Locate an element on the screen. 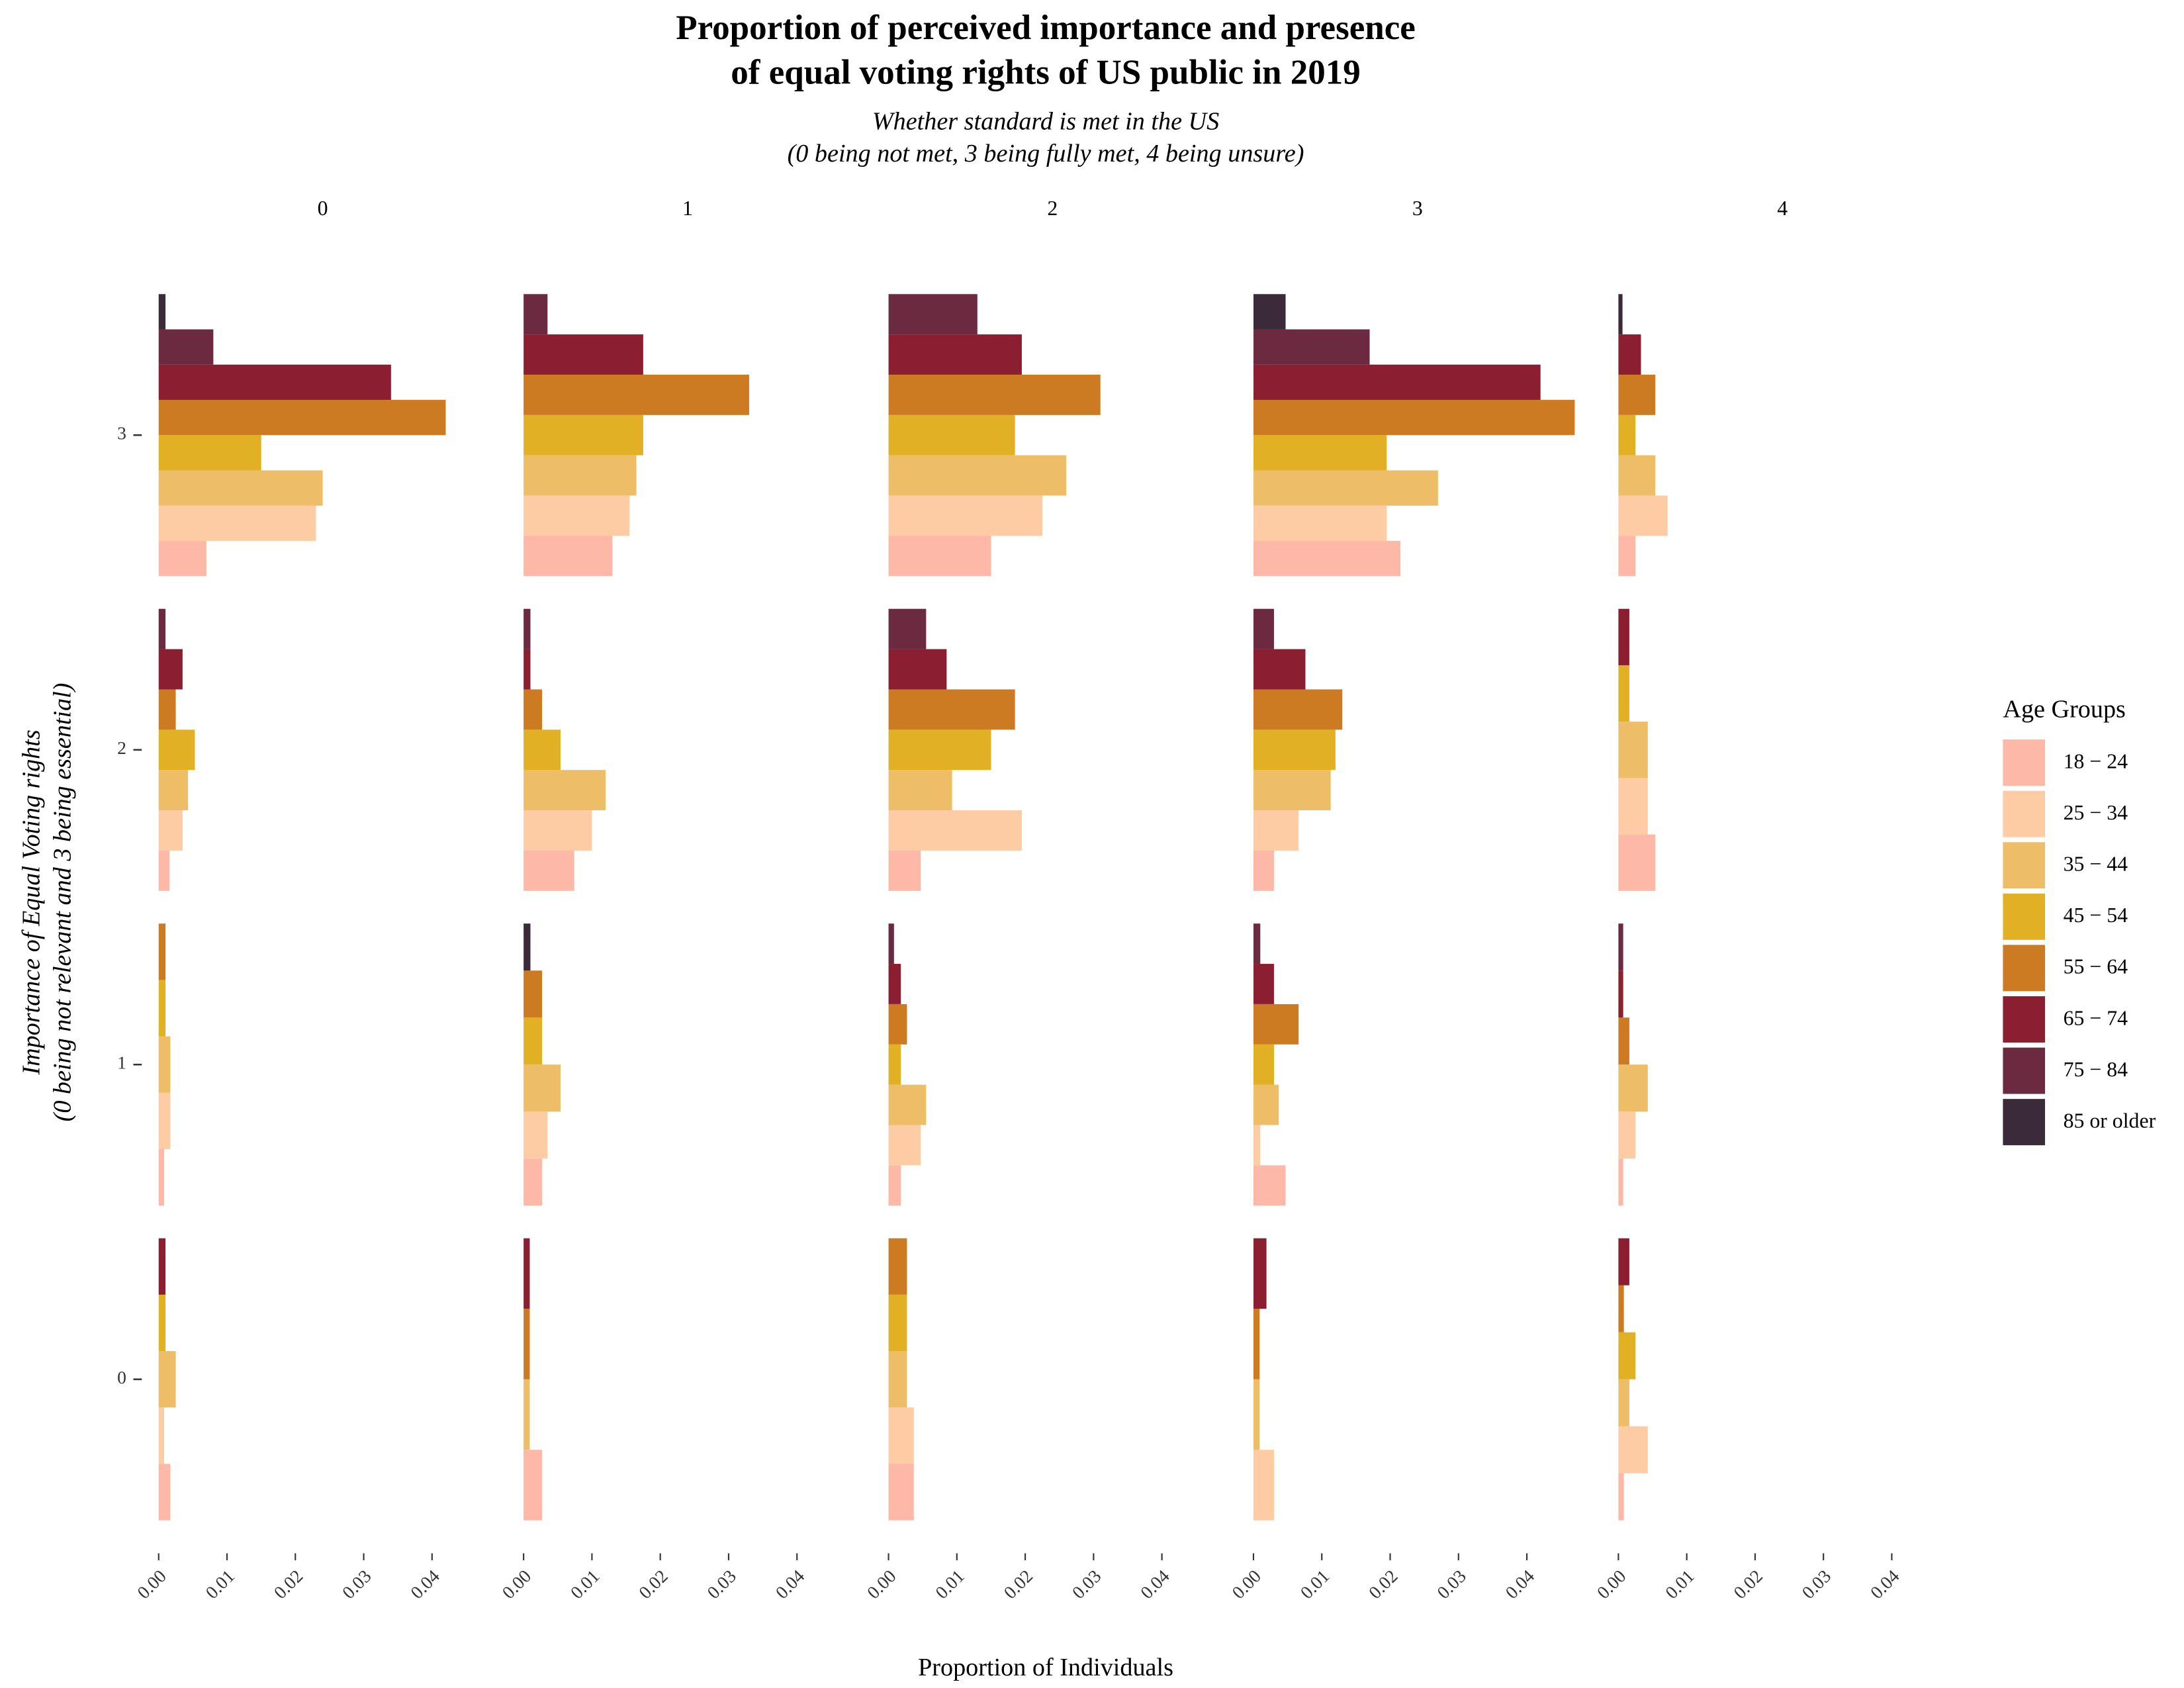 The height and width of the screenshot is (1688, 2184). legend-label: 35 − 44 is located at coordinates (2096, 864).